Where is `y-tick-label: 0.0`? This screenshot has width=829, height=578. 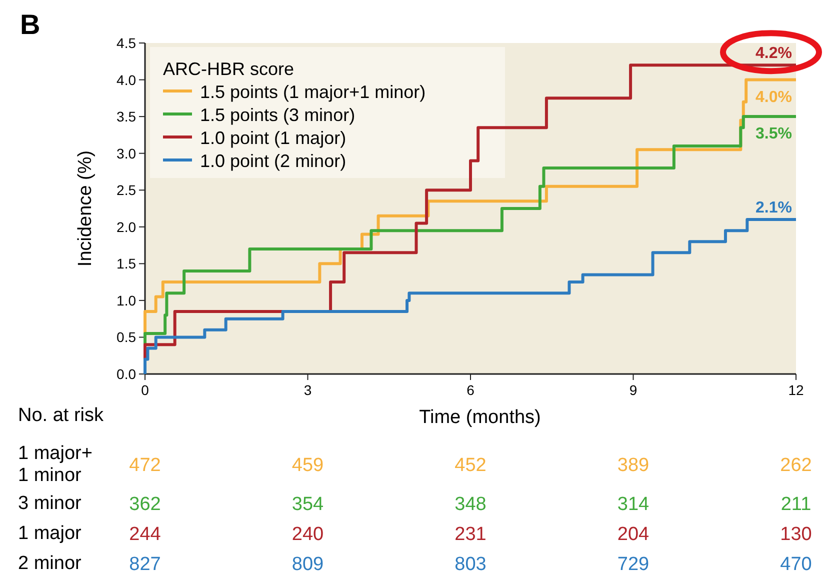 y-tick-label: 0.0 is located at coordinates (126, 374).